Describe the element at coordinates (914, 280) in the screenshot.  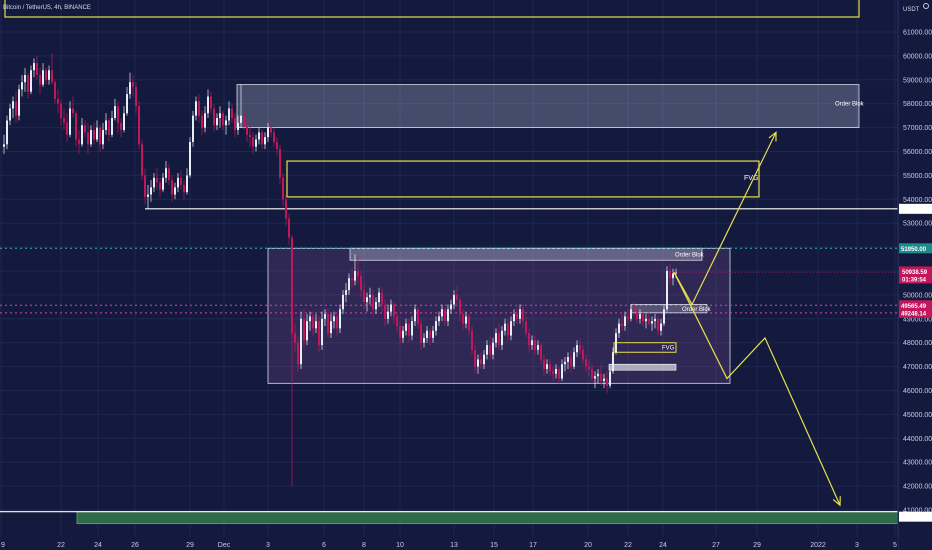
I see `countdown-label: 01:39:54` at that location.